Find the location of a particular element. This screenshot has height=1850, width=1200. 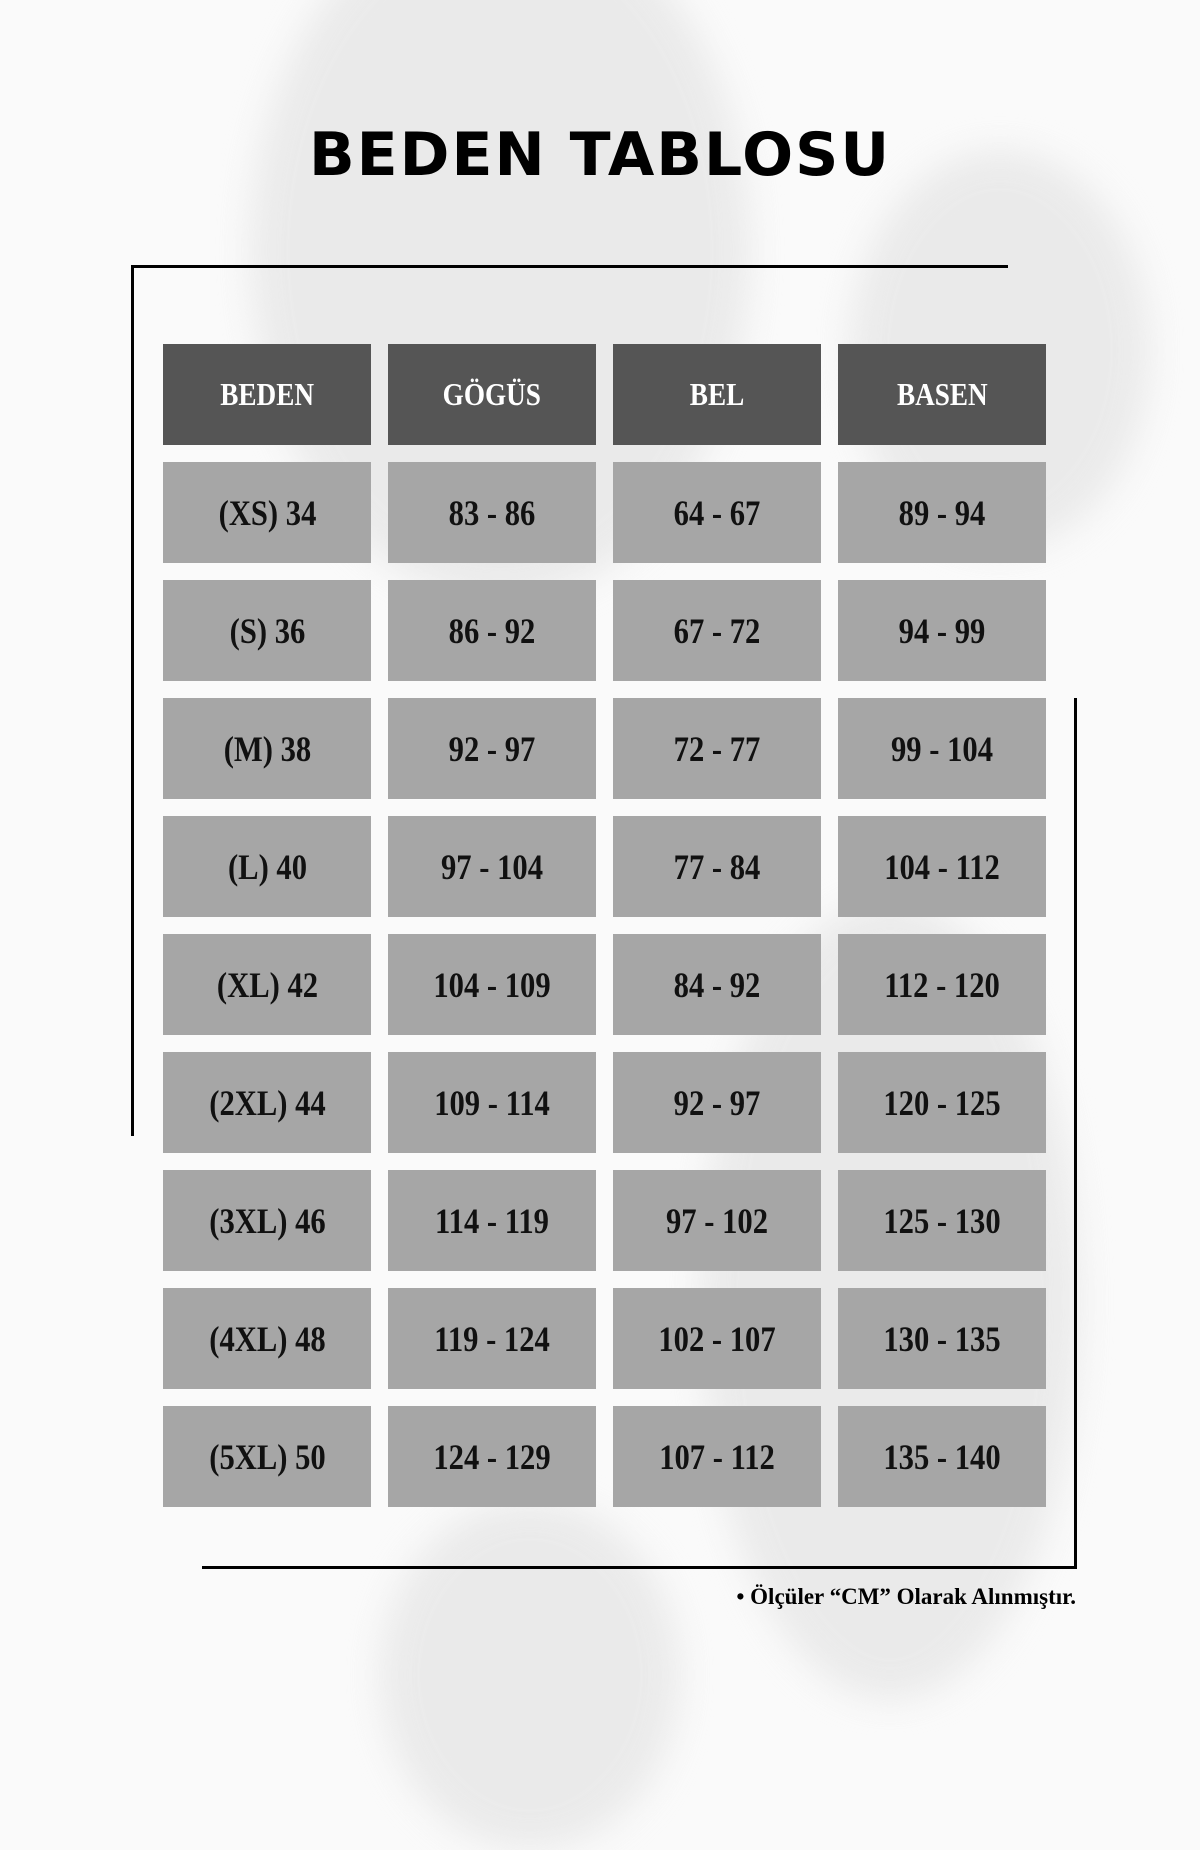

table-cell: 99 - 104 is located at coordinates (942, 748).